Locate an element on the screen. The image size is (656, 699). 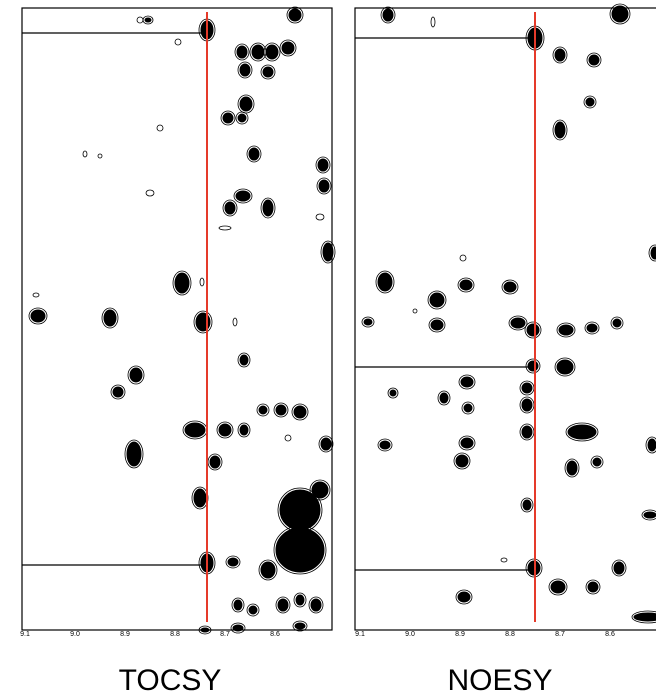
x-tick-label: 8.7 is located at coordinates (560, 634).